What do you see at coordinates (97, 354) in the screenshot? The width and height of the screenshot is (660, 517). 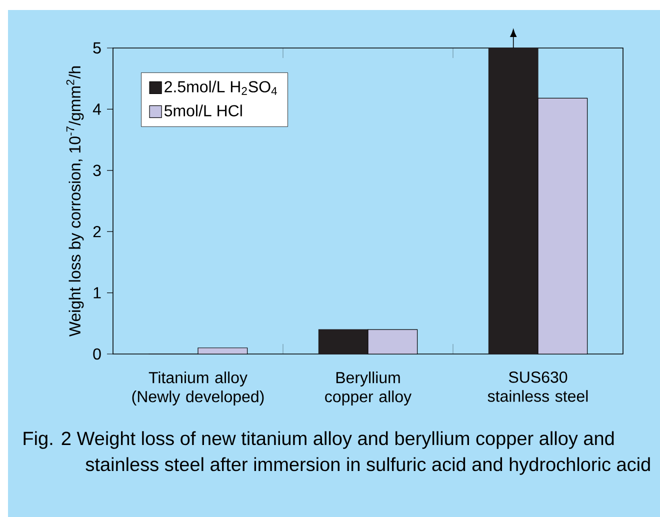 I see `y-tick-label: 0` at bounding box center [97, 354].